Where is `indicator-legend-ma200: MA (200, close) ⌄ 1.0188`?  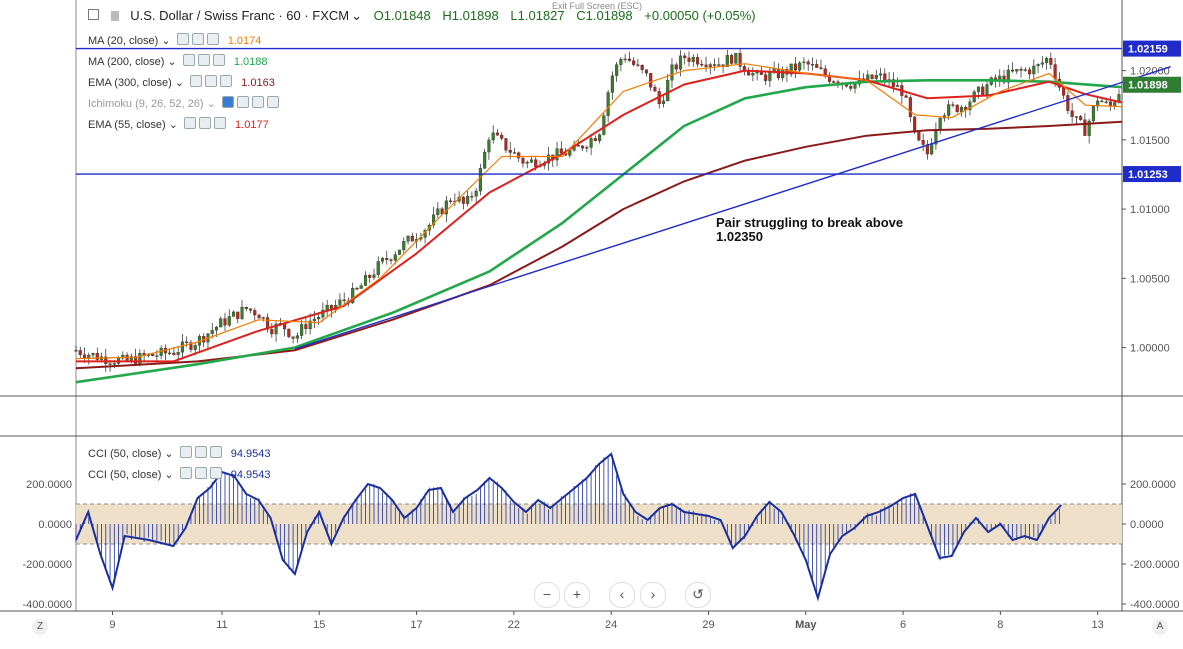 indicator-legend-ma200: MA (200, close) ⌄ 1.0188 is located at coordinates (177, 61).